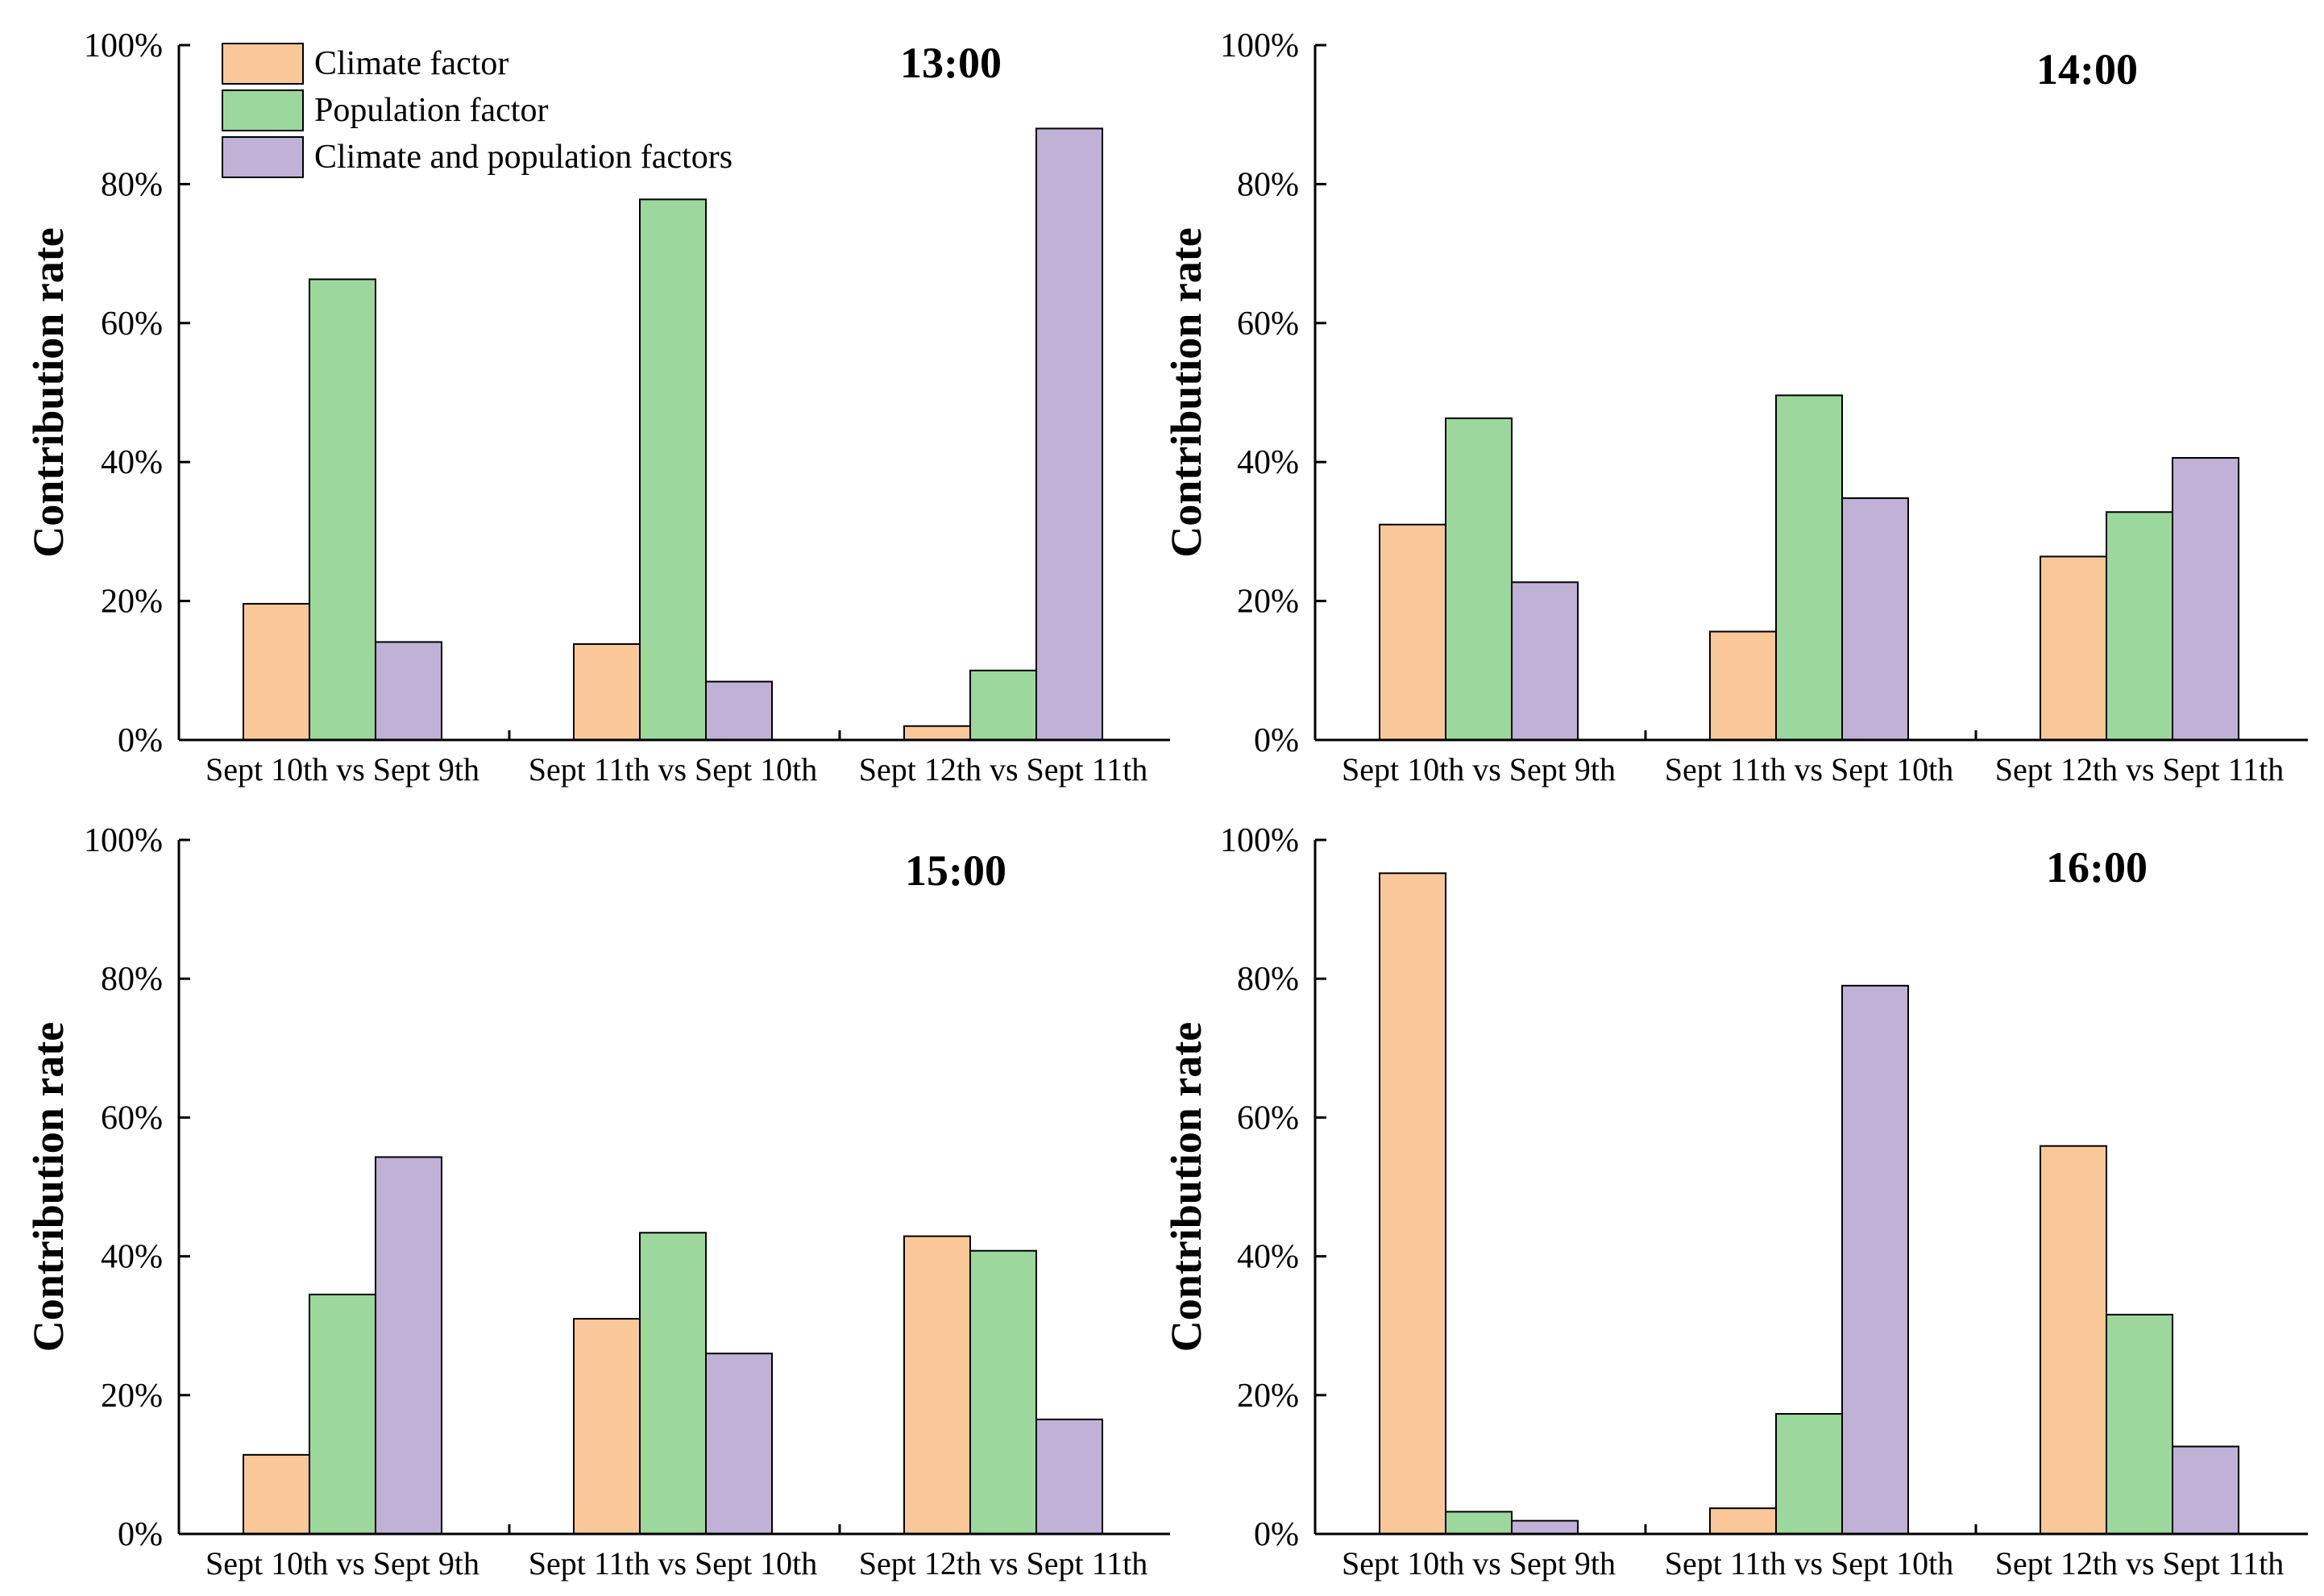 This screenshot has height=1596, width=2324. I want to click on chart-title: 16:00, so click(2097, 867).